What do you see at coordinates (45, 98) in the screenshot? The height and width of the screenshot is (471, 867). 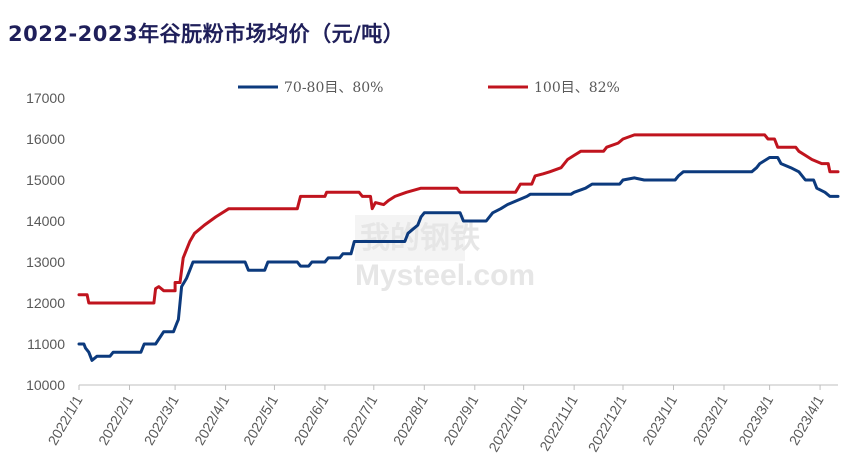 I see `y-tick-label: 17000` at bounding box center [45, 98].